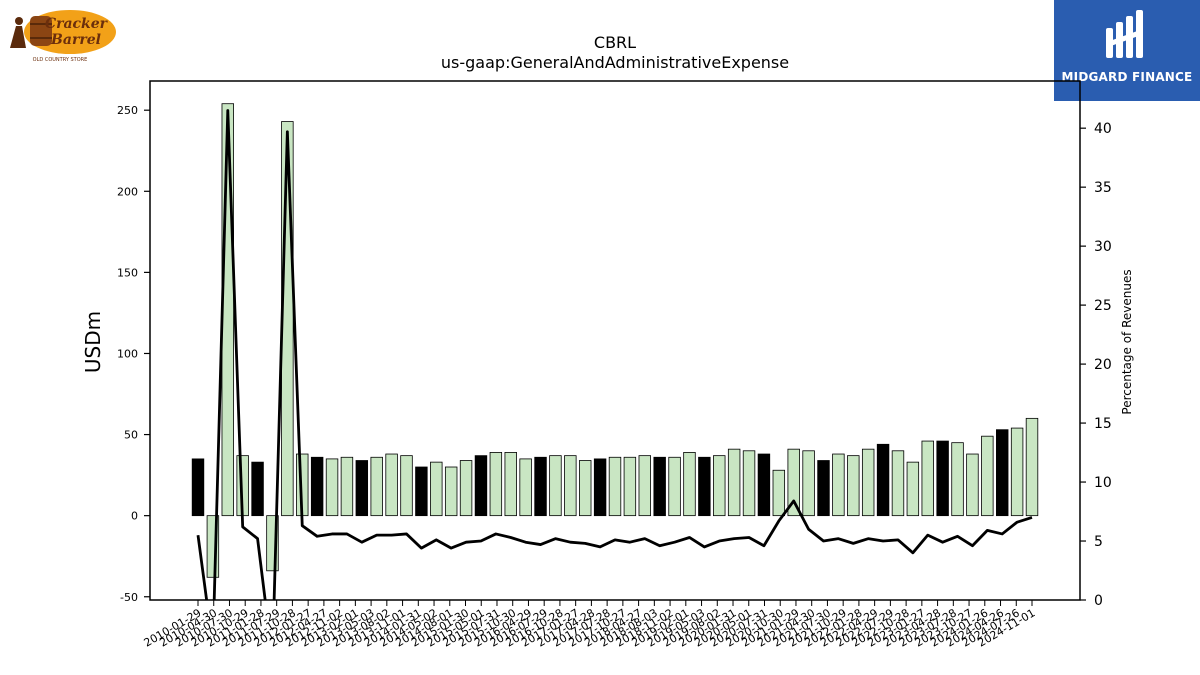  What do you see at coordinates (1098, 601) in the screenshot?
I see `y2-tick-label: 0` at bounding box center [1098, 601].